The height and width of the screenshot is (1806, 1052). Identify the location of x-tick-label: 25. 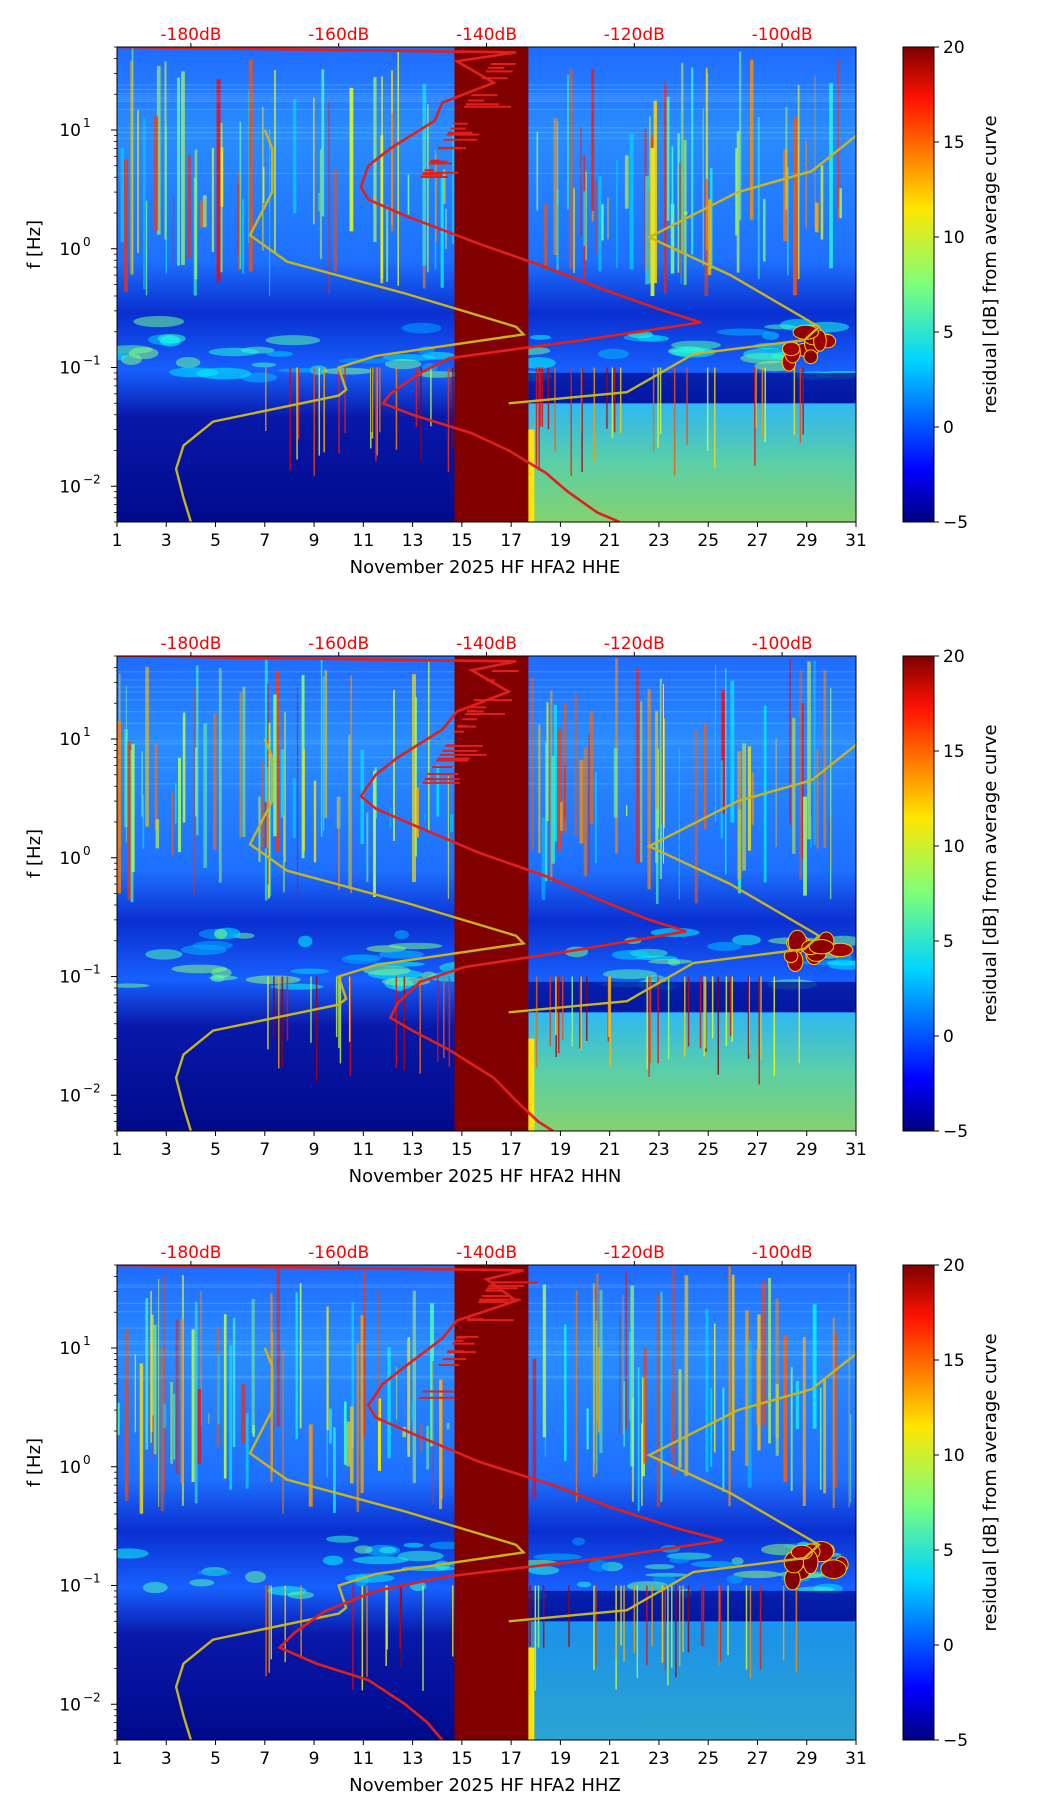
(708, 1759).